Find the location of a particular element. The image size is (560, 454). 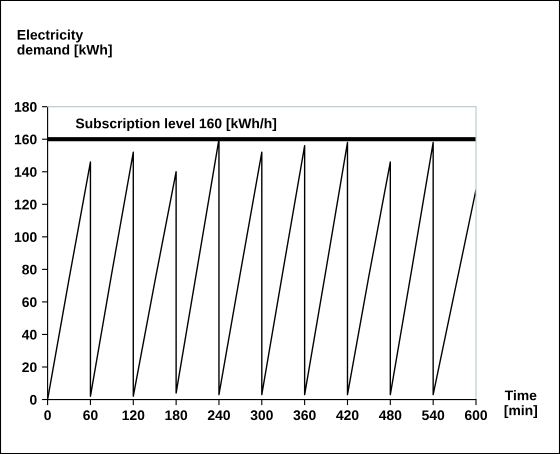

x-axis-title: Time [min] is located at coordinates (520, 404).